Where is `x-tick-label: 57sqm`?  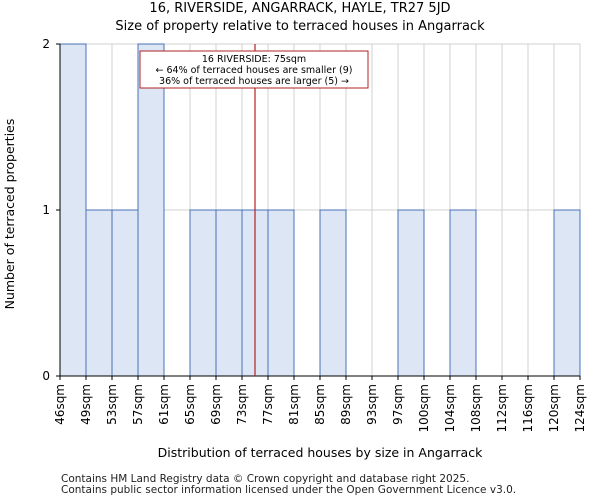
x-tick-label: 57sqm is located at coordinates (138, 404).